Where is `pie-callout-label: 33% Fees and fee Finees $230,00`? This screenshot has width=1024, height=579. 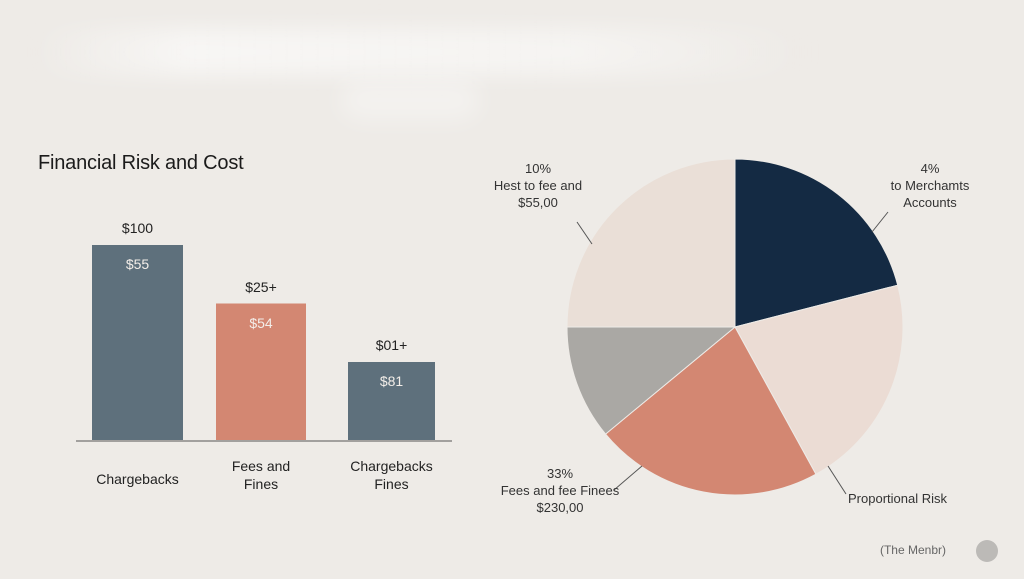 pie-callout-label: 33% Fees and fee Finees $230,00 is located at coordinates (560, 490).